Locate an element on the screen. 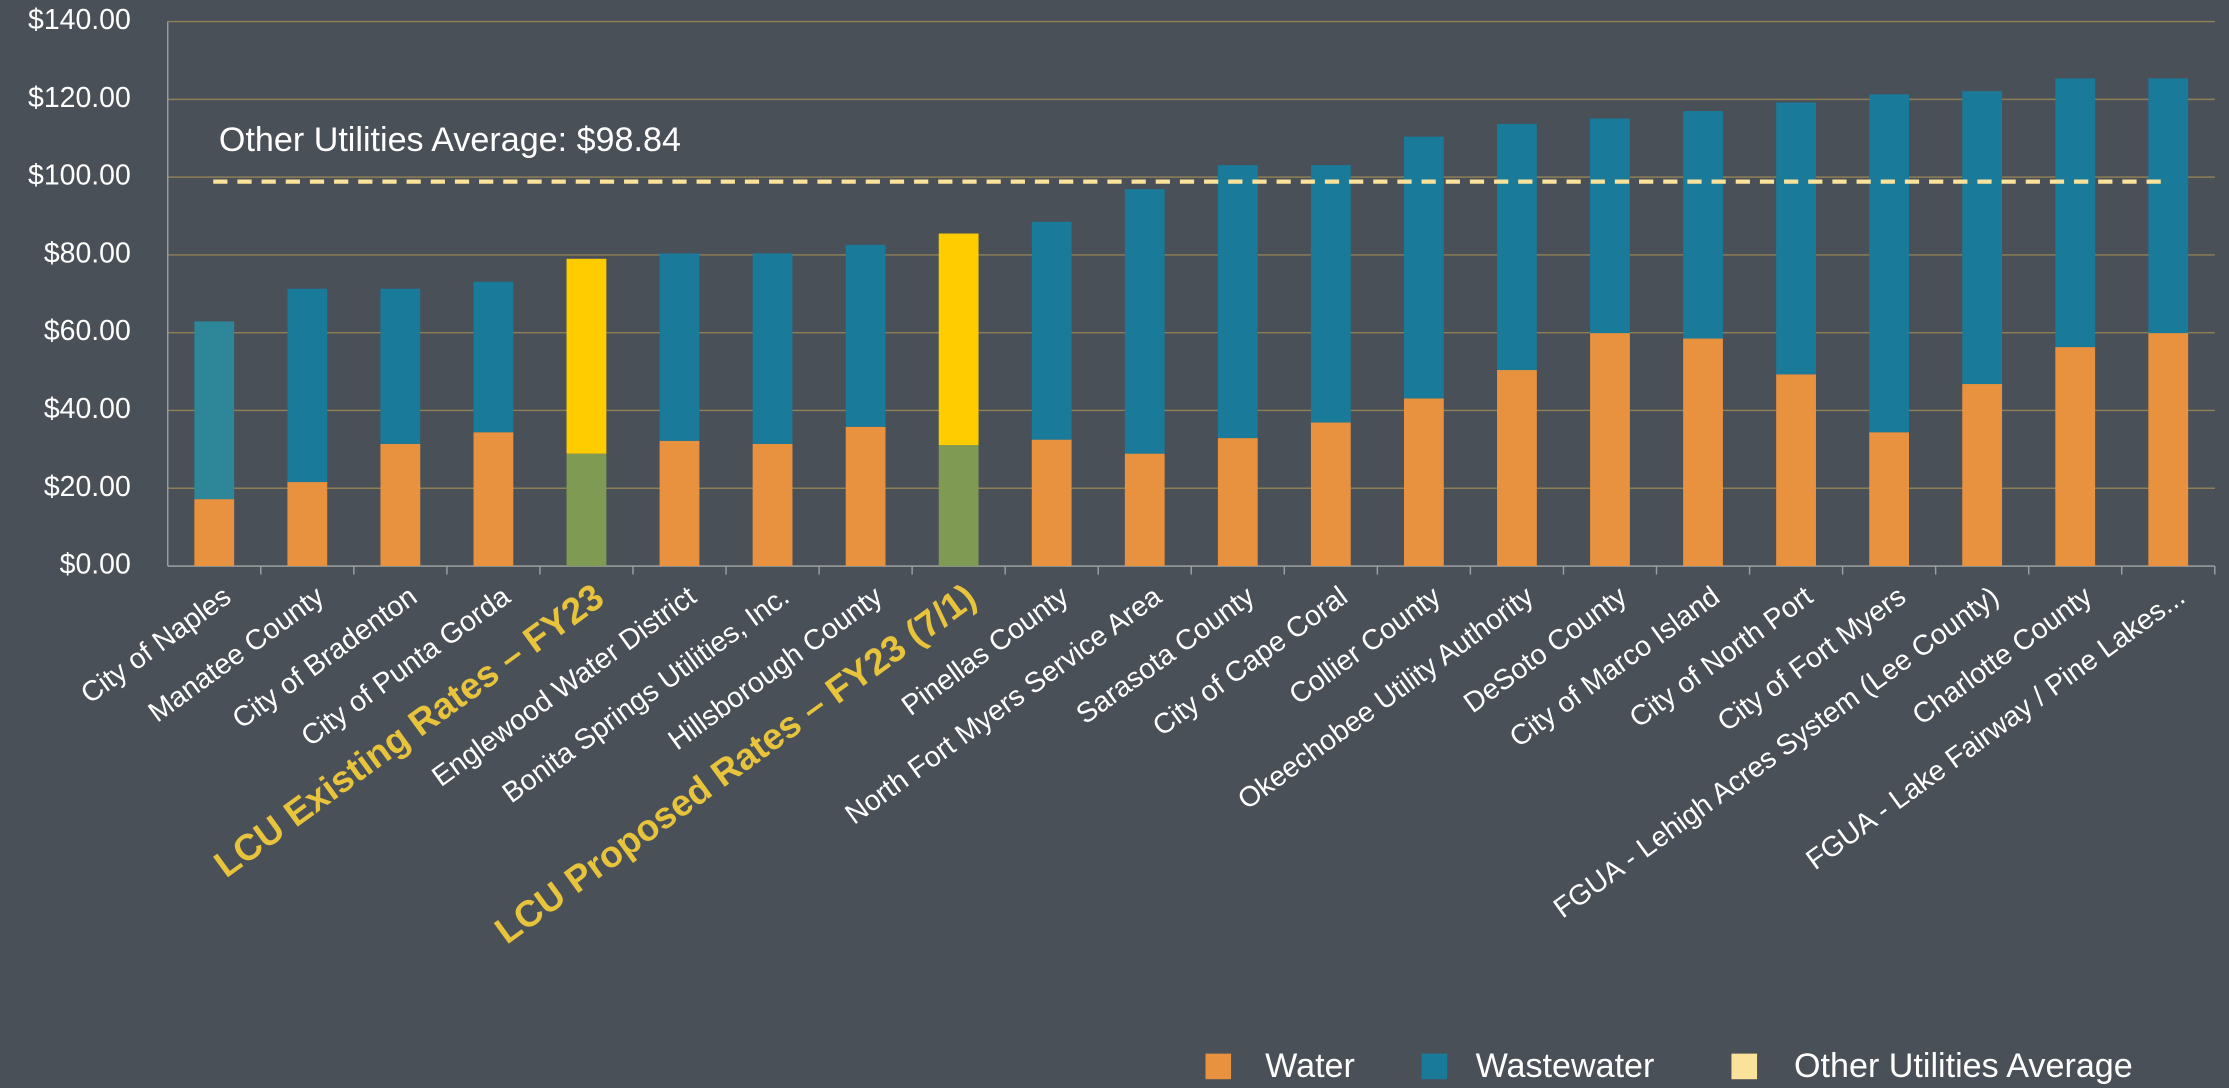  y-tick-label: $40.00 is located at coordinates (87, 409).